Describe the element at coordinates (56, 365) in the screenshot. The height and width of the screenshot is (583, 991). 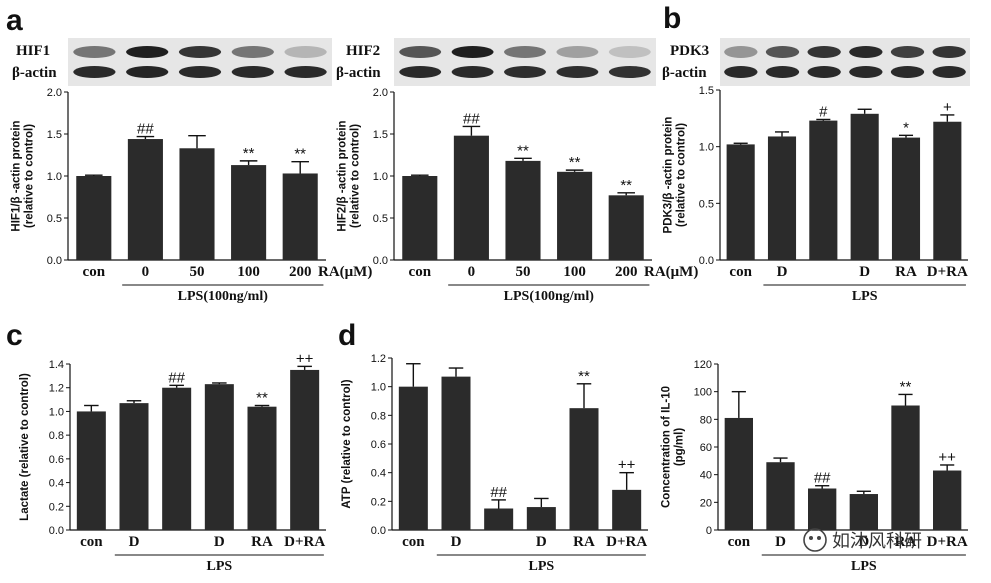
I see `y-tick-label: 1.4` at that location.